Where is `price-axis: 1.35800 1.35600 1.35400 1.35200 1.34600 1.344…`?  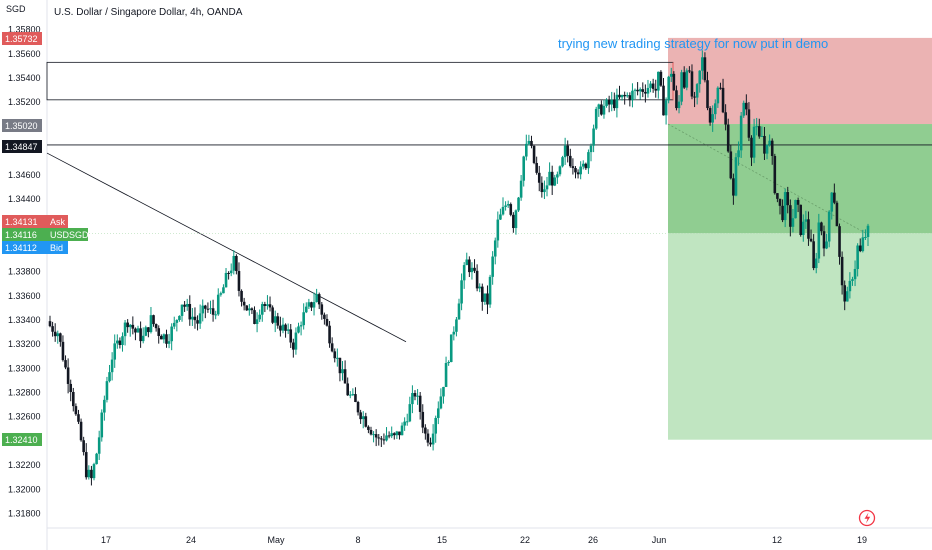
price-axis: 1.35800 1.35600 1.35400 1.35200 1.34600 1.344… is located at coordinates (24, 272).